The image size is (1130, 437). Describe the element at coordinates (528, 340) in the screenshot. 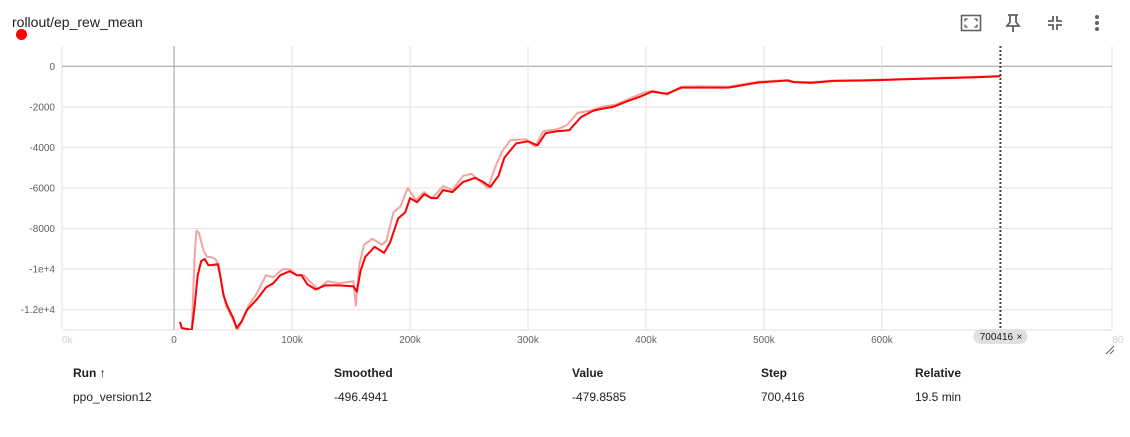

I see `x-tick-label: 300k` at that location.